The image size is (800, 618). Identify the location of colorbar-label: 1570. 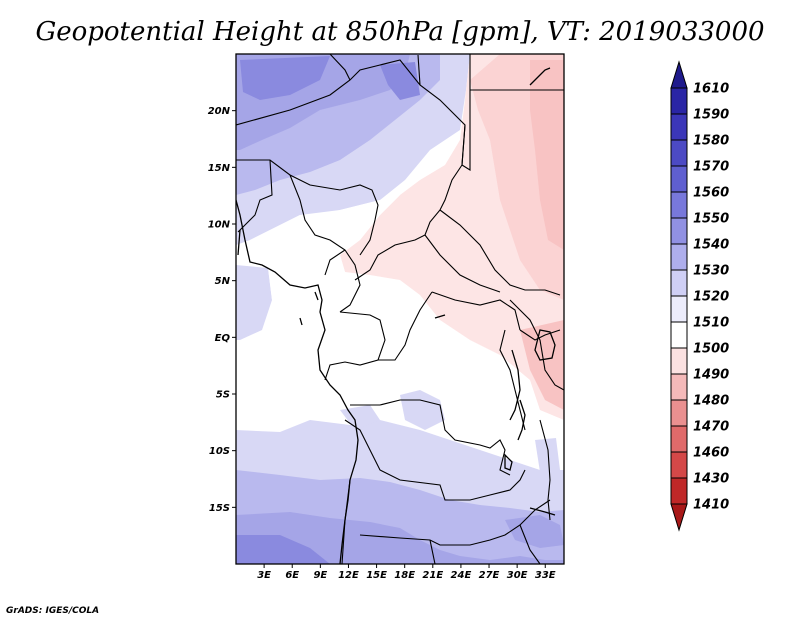
(711, 167).